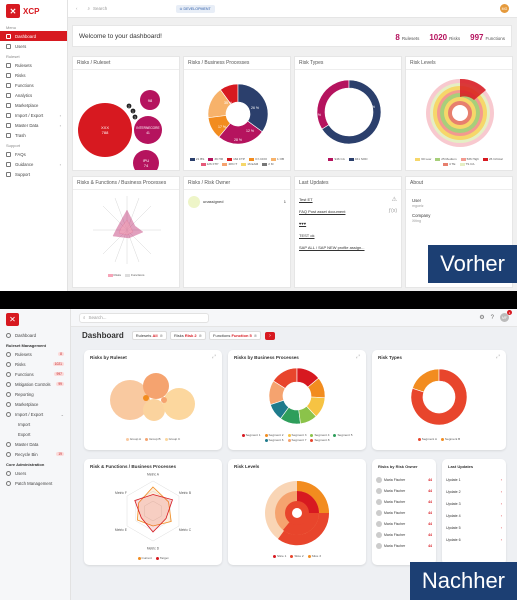  I want to click on ring-highlight, so click(473, 89).